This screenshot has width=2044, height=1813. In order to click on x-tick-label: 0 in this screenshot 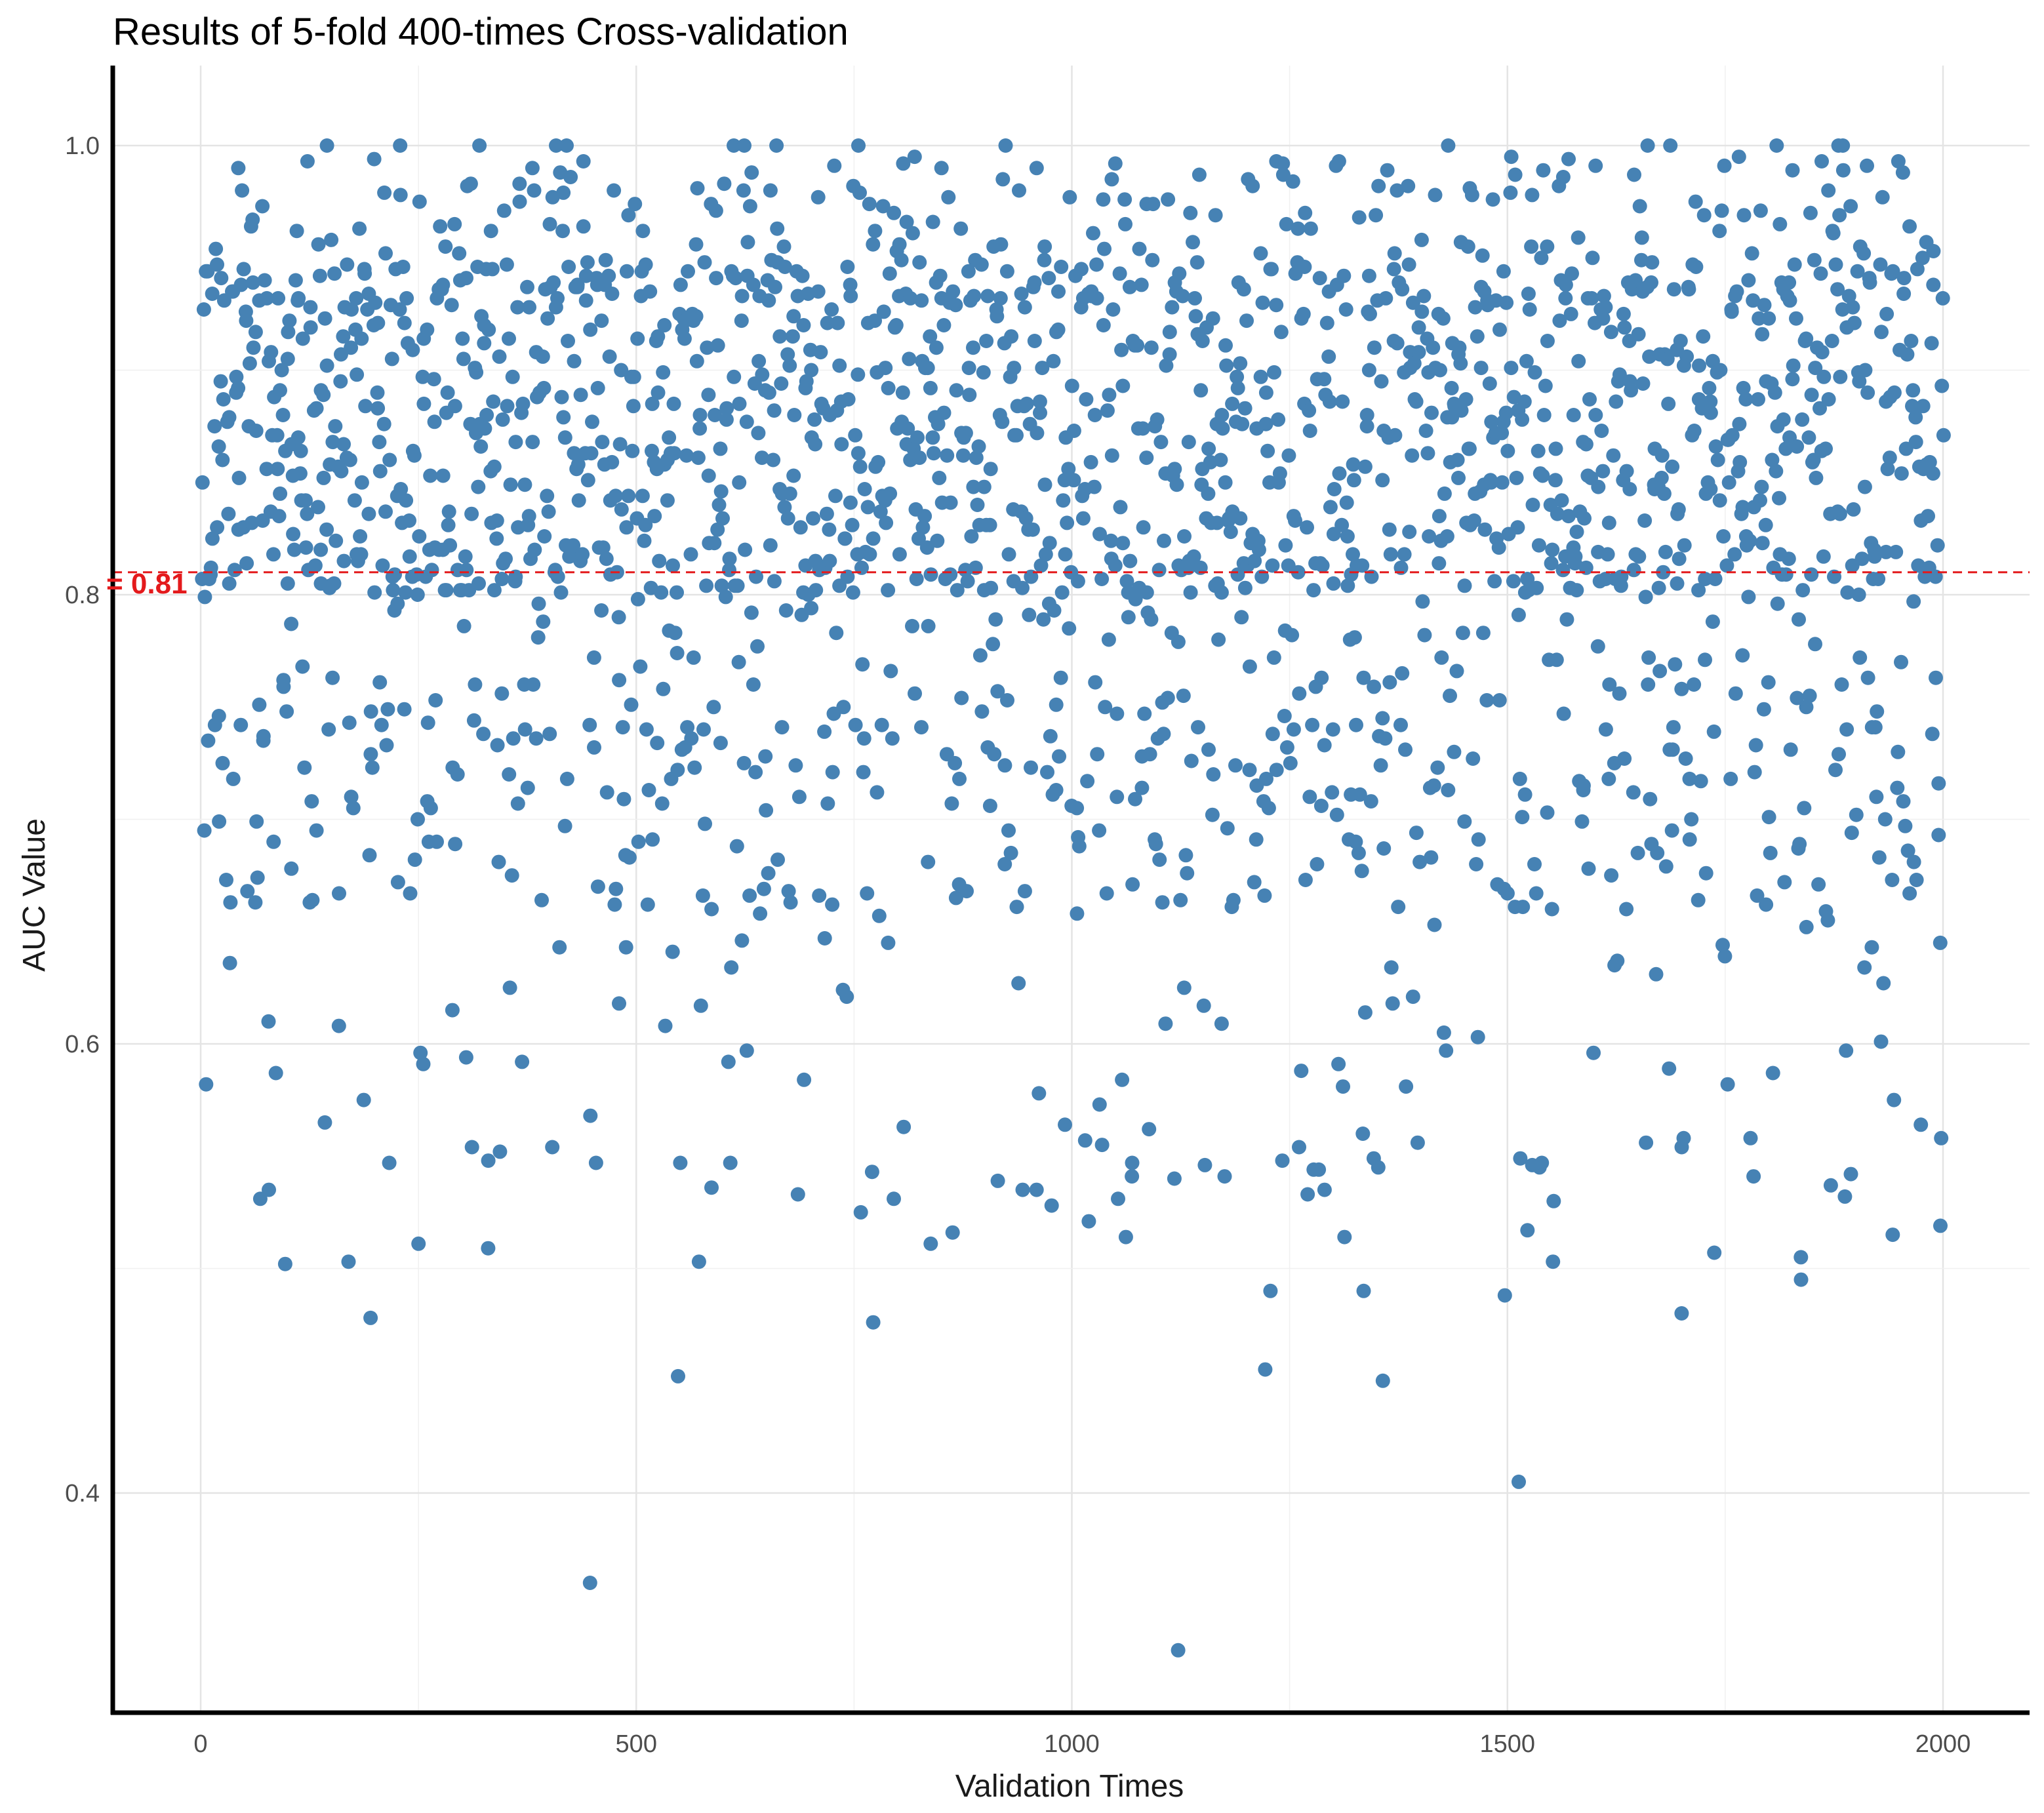, I will do `click(200, 1744)`.